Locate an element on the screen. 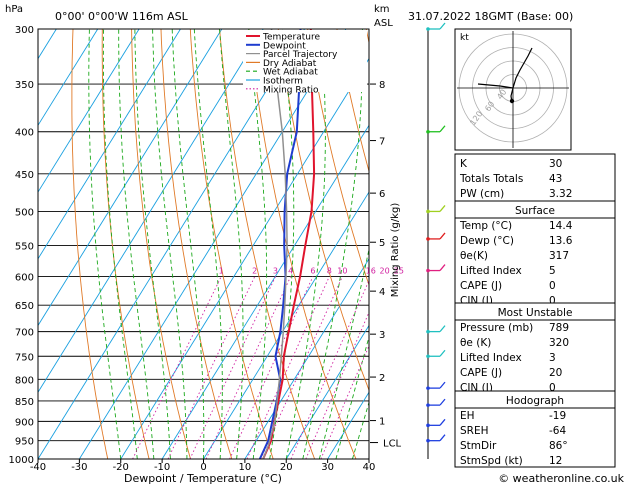 The image size is (629, 486). mixing-ratio-line is located at coordinates (344, 401).